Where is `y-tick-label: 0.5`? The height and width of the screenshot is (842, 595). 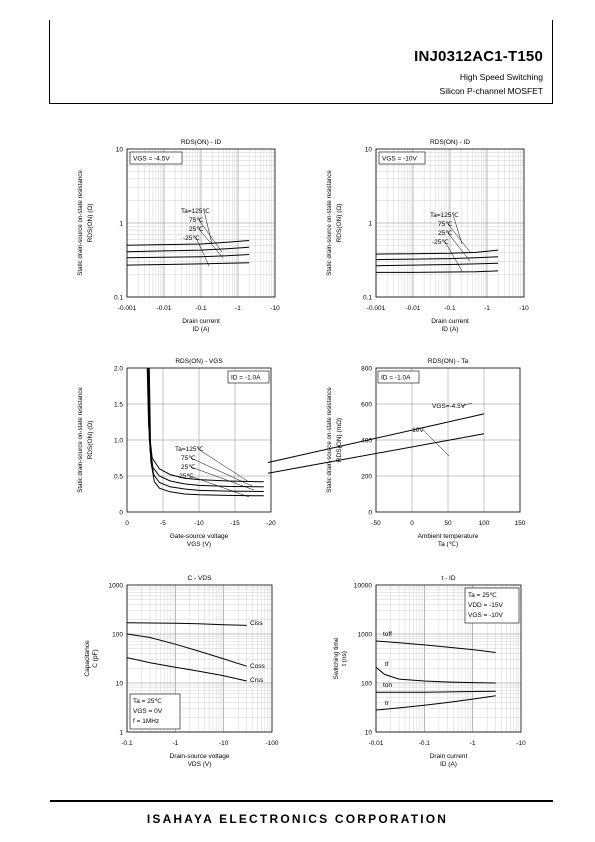
y-tick-label: 0.5 is located at coordinates (118, 477).